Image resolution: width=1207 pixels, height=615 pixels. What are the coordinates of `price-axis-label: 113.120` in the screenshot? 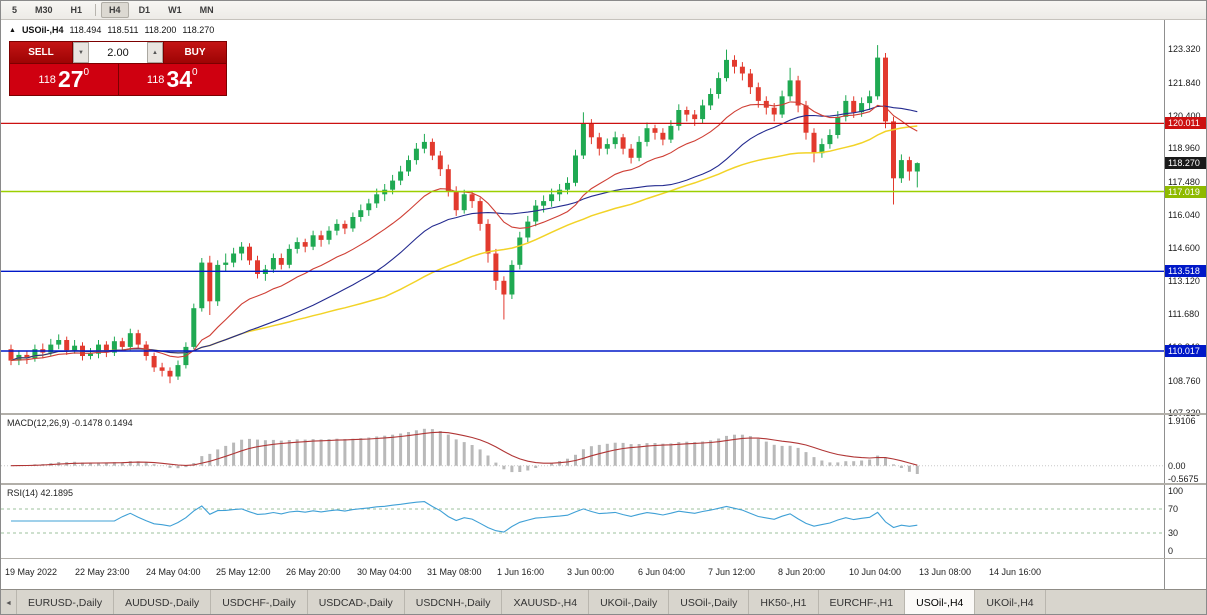 It's located at (1184, 281).